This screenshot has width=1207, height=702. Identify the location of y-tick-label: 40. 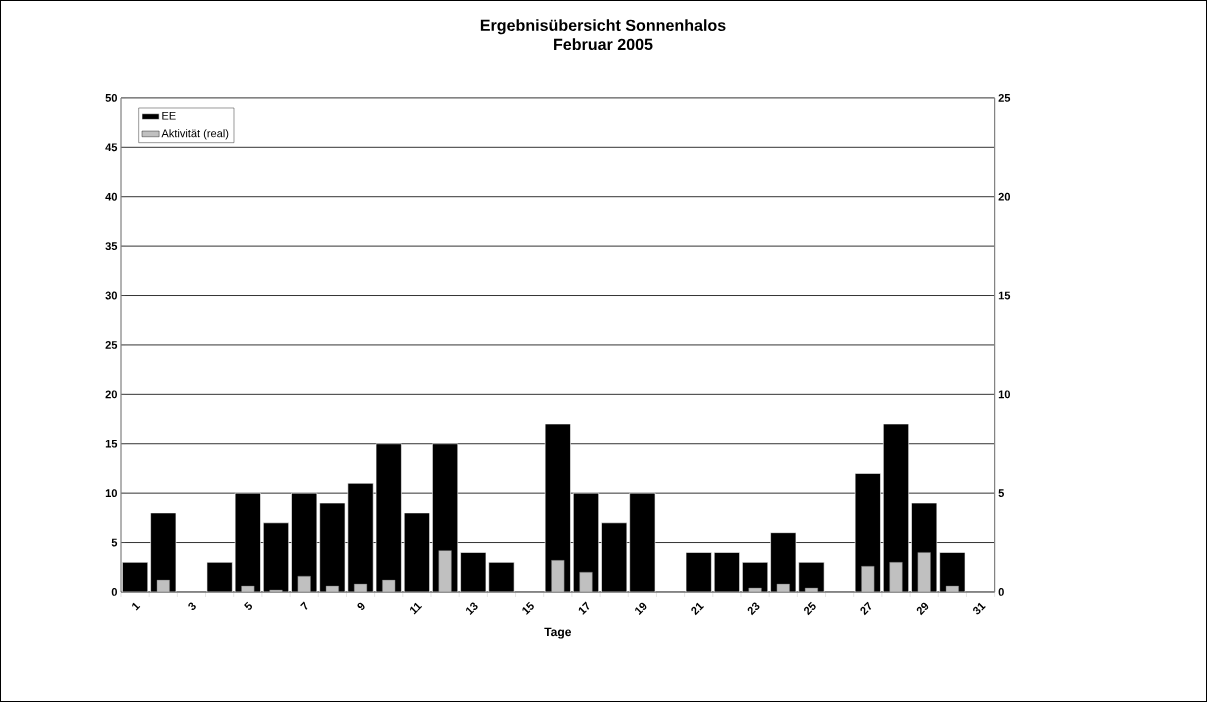
(111, 196).